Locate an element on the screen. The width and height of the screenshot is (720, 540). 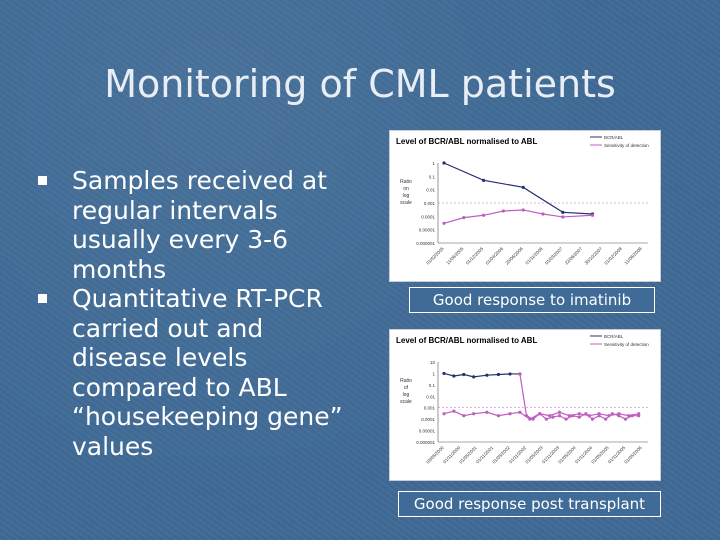
y-tick-label: 10 is located at coordinates (433, 362).